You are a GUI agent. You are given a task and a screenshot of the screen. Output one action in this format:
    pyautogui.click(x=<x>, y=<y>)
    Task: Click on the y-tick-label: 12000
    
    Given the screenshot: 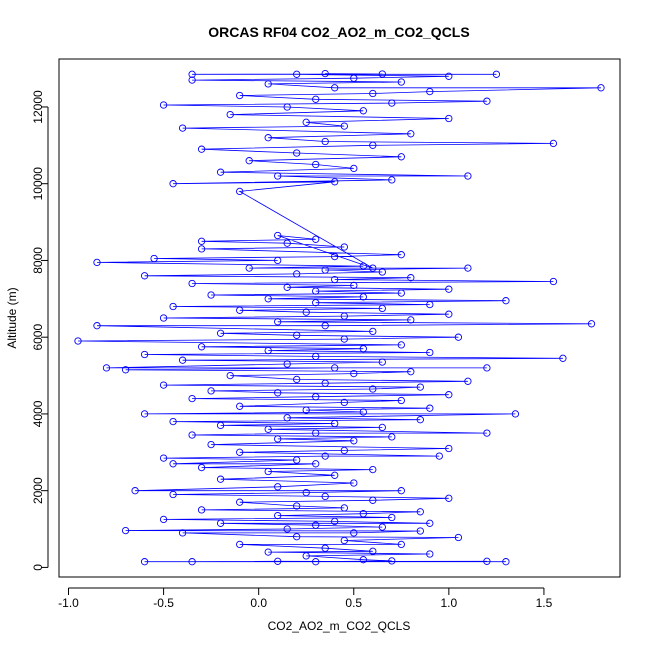 What is the action you would take?
    pyautogui.click(x=38, y=107)
    